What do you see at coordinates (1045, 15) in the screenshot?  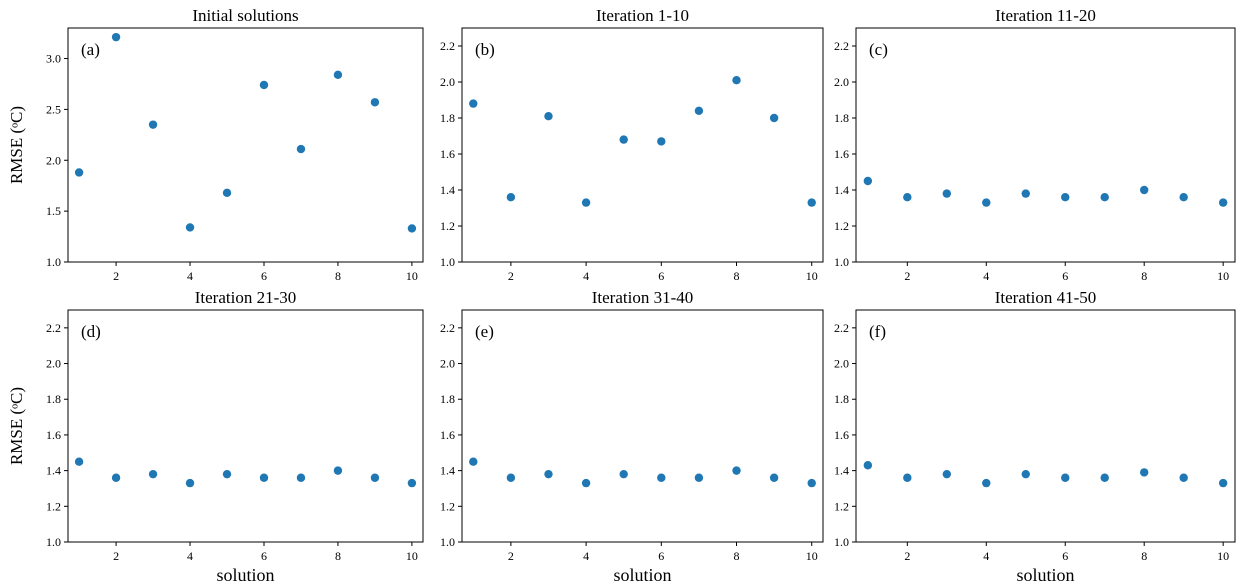 I see `panel-title: Iteration 11-20` at bounding box center [1045, 15].